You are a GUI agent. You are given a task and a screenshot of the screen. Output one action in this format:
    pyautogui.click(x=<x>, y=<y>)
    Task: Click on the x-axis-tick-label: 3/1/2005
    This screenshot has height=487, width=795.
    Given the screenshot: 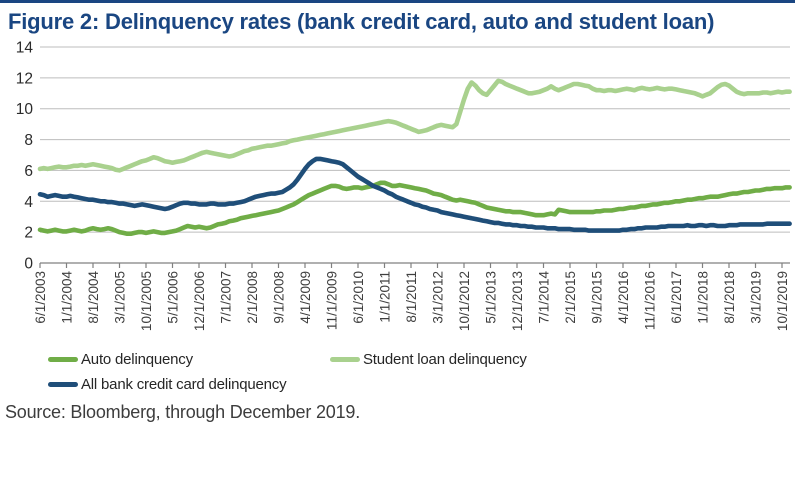 What is the action you would take?
    pyautogui.click(x=120, y=297)
    